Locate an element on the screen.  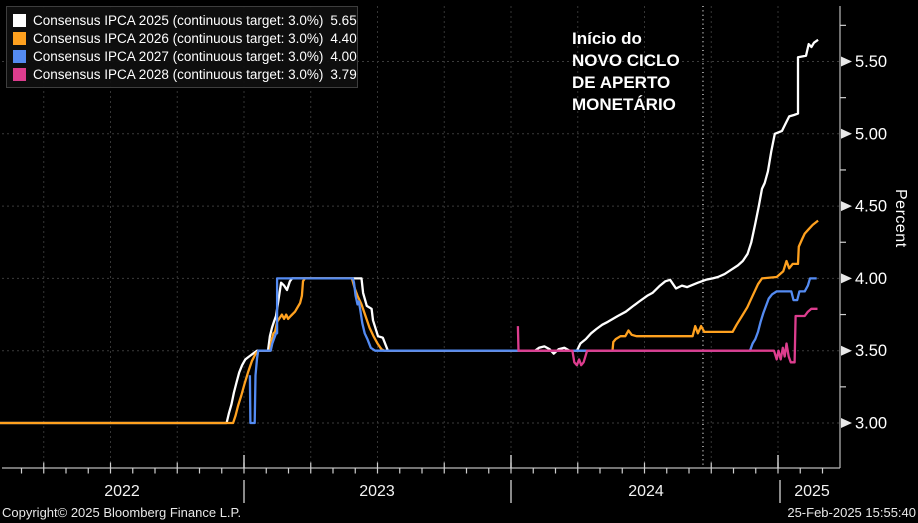
y-axis-title: Percent is located at coordinates (900, 218).